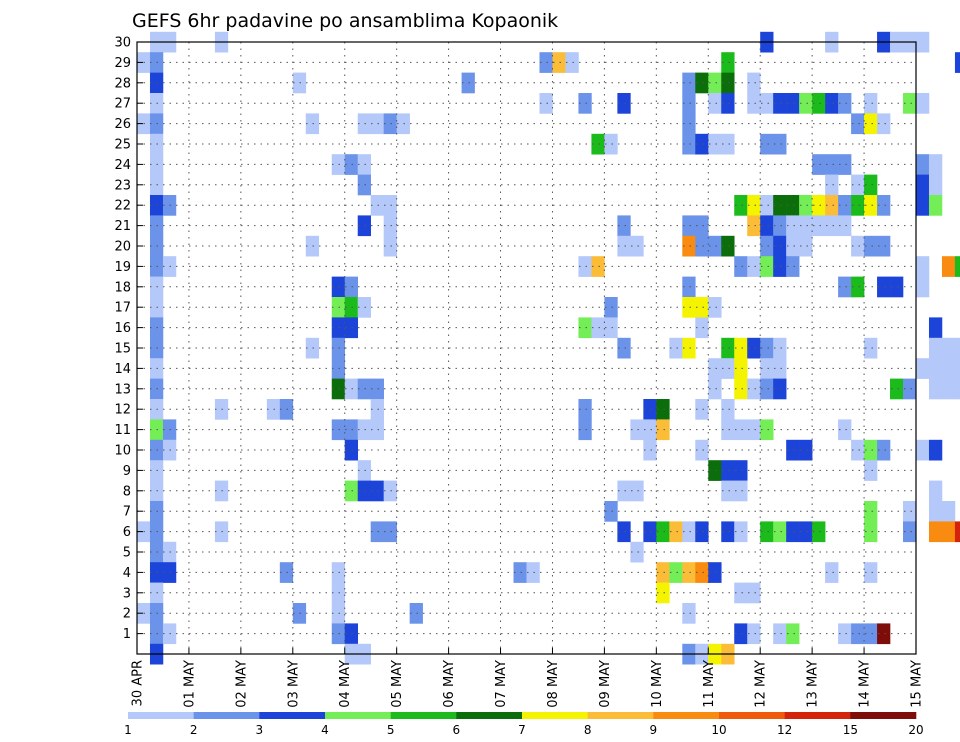 This screenshot has height=742, width=960. What do you see at coordinates (850, 730) in the screenshot?
I see `colorbar-label: 15` at bounding box center [850, 730].